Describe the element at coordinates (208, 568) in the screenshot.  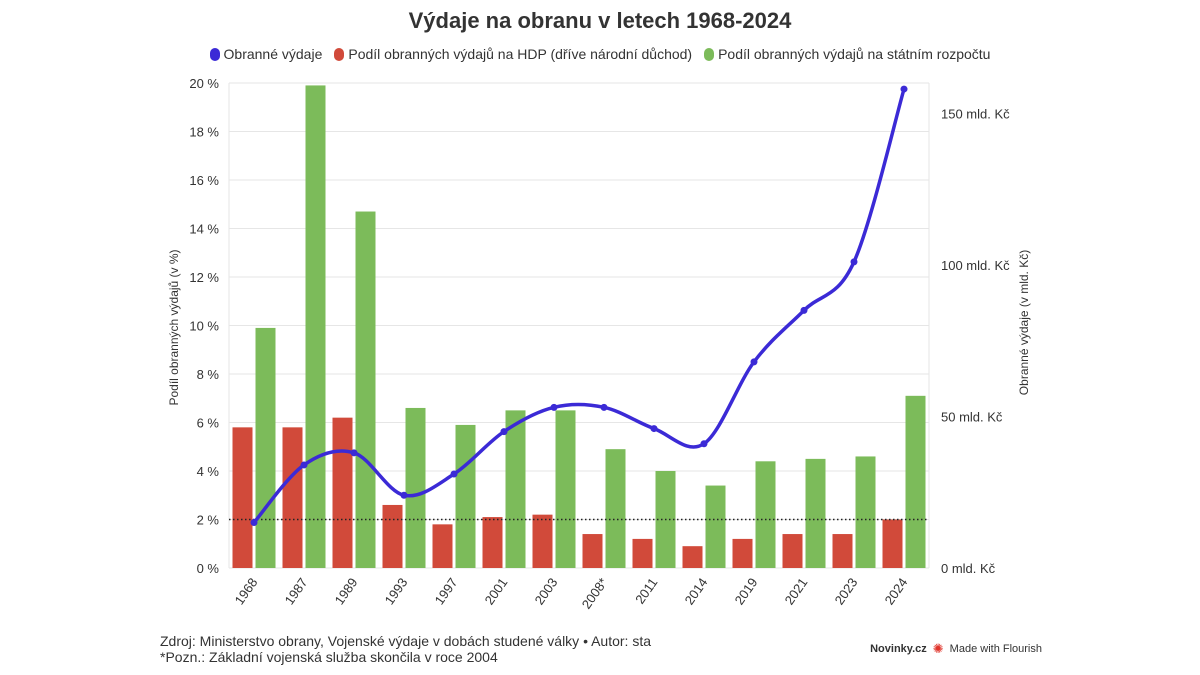
I see `y-left-tick-label: 0 %` at that location.